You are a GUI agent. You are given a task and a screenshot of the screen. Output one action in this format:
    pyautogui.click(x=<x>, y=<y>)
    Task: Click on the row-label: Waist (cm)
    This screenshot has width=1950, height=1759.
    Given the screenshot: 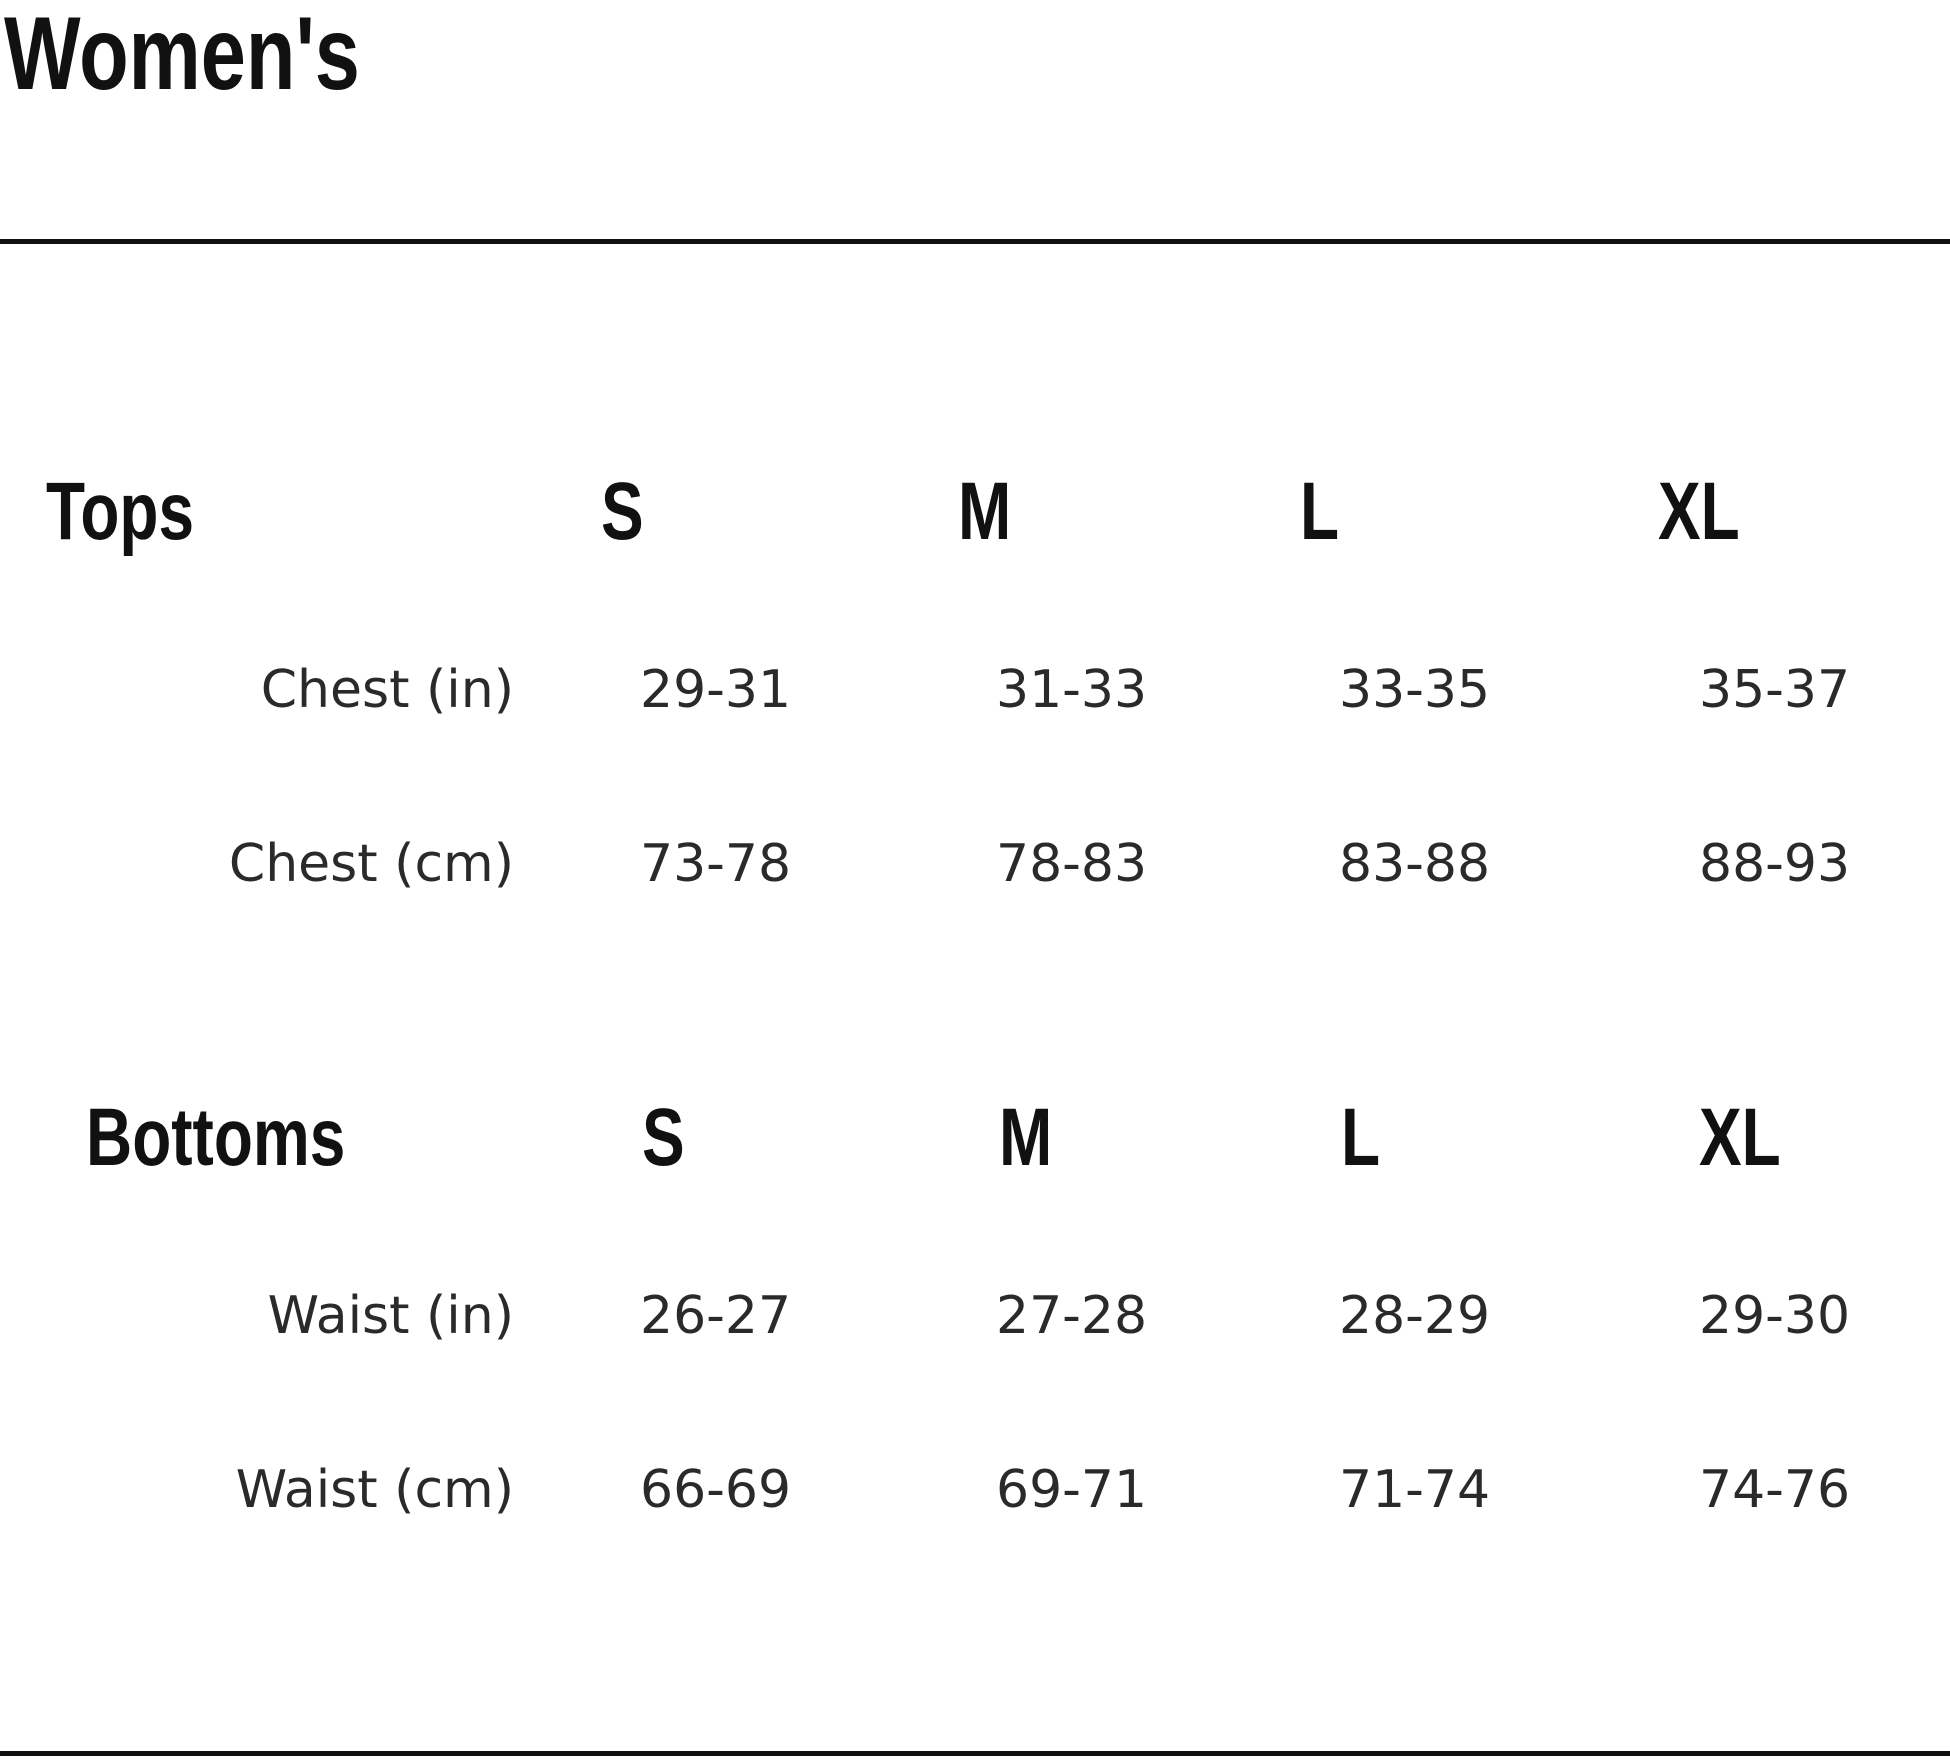 What is the action you would take?
    pyautogui.click(x=374, y=1490)
    